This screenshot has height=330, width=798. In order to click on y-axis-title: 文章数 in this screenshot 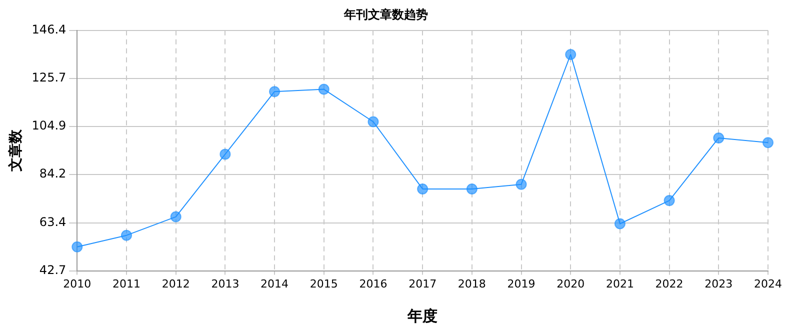, I will do `click(15, 150)`.